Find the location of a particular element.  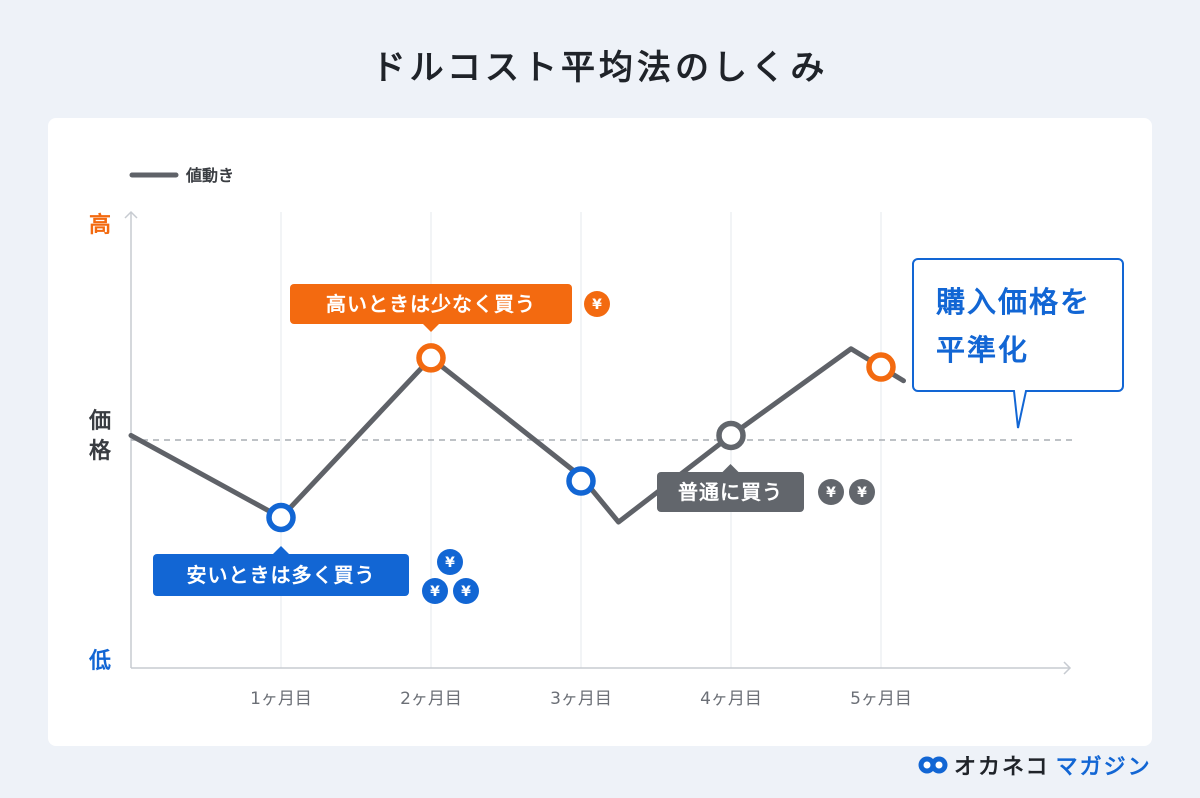

result-speech-bubble is located at coordinates (1018, 343).